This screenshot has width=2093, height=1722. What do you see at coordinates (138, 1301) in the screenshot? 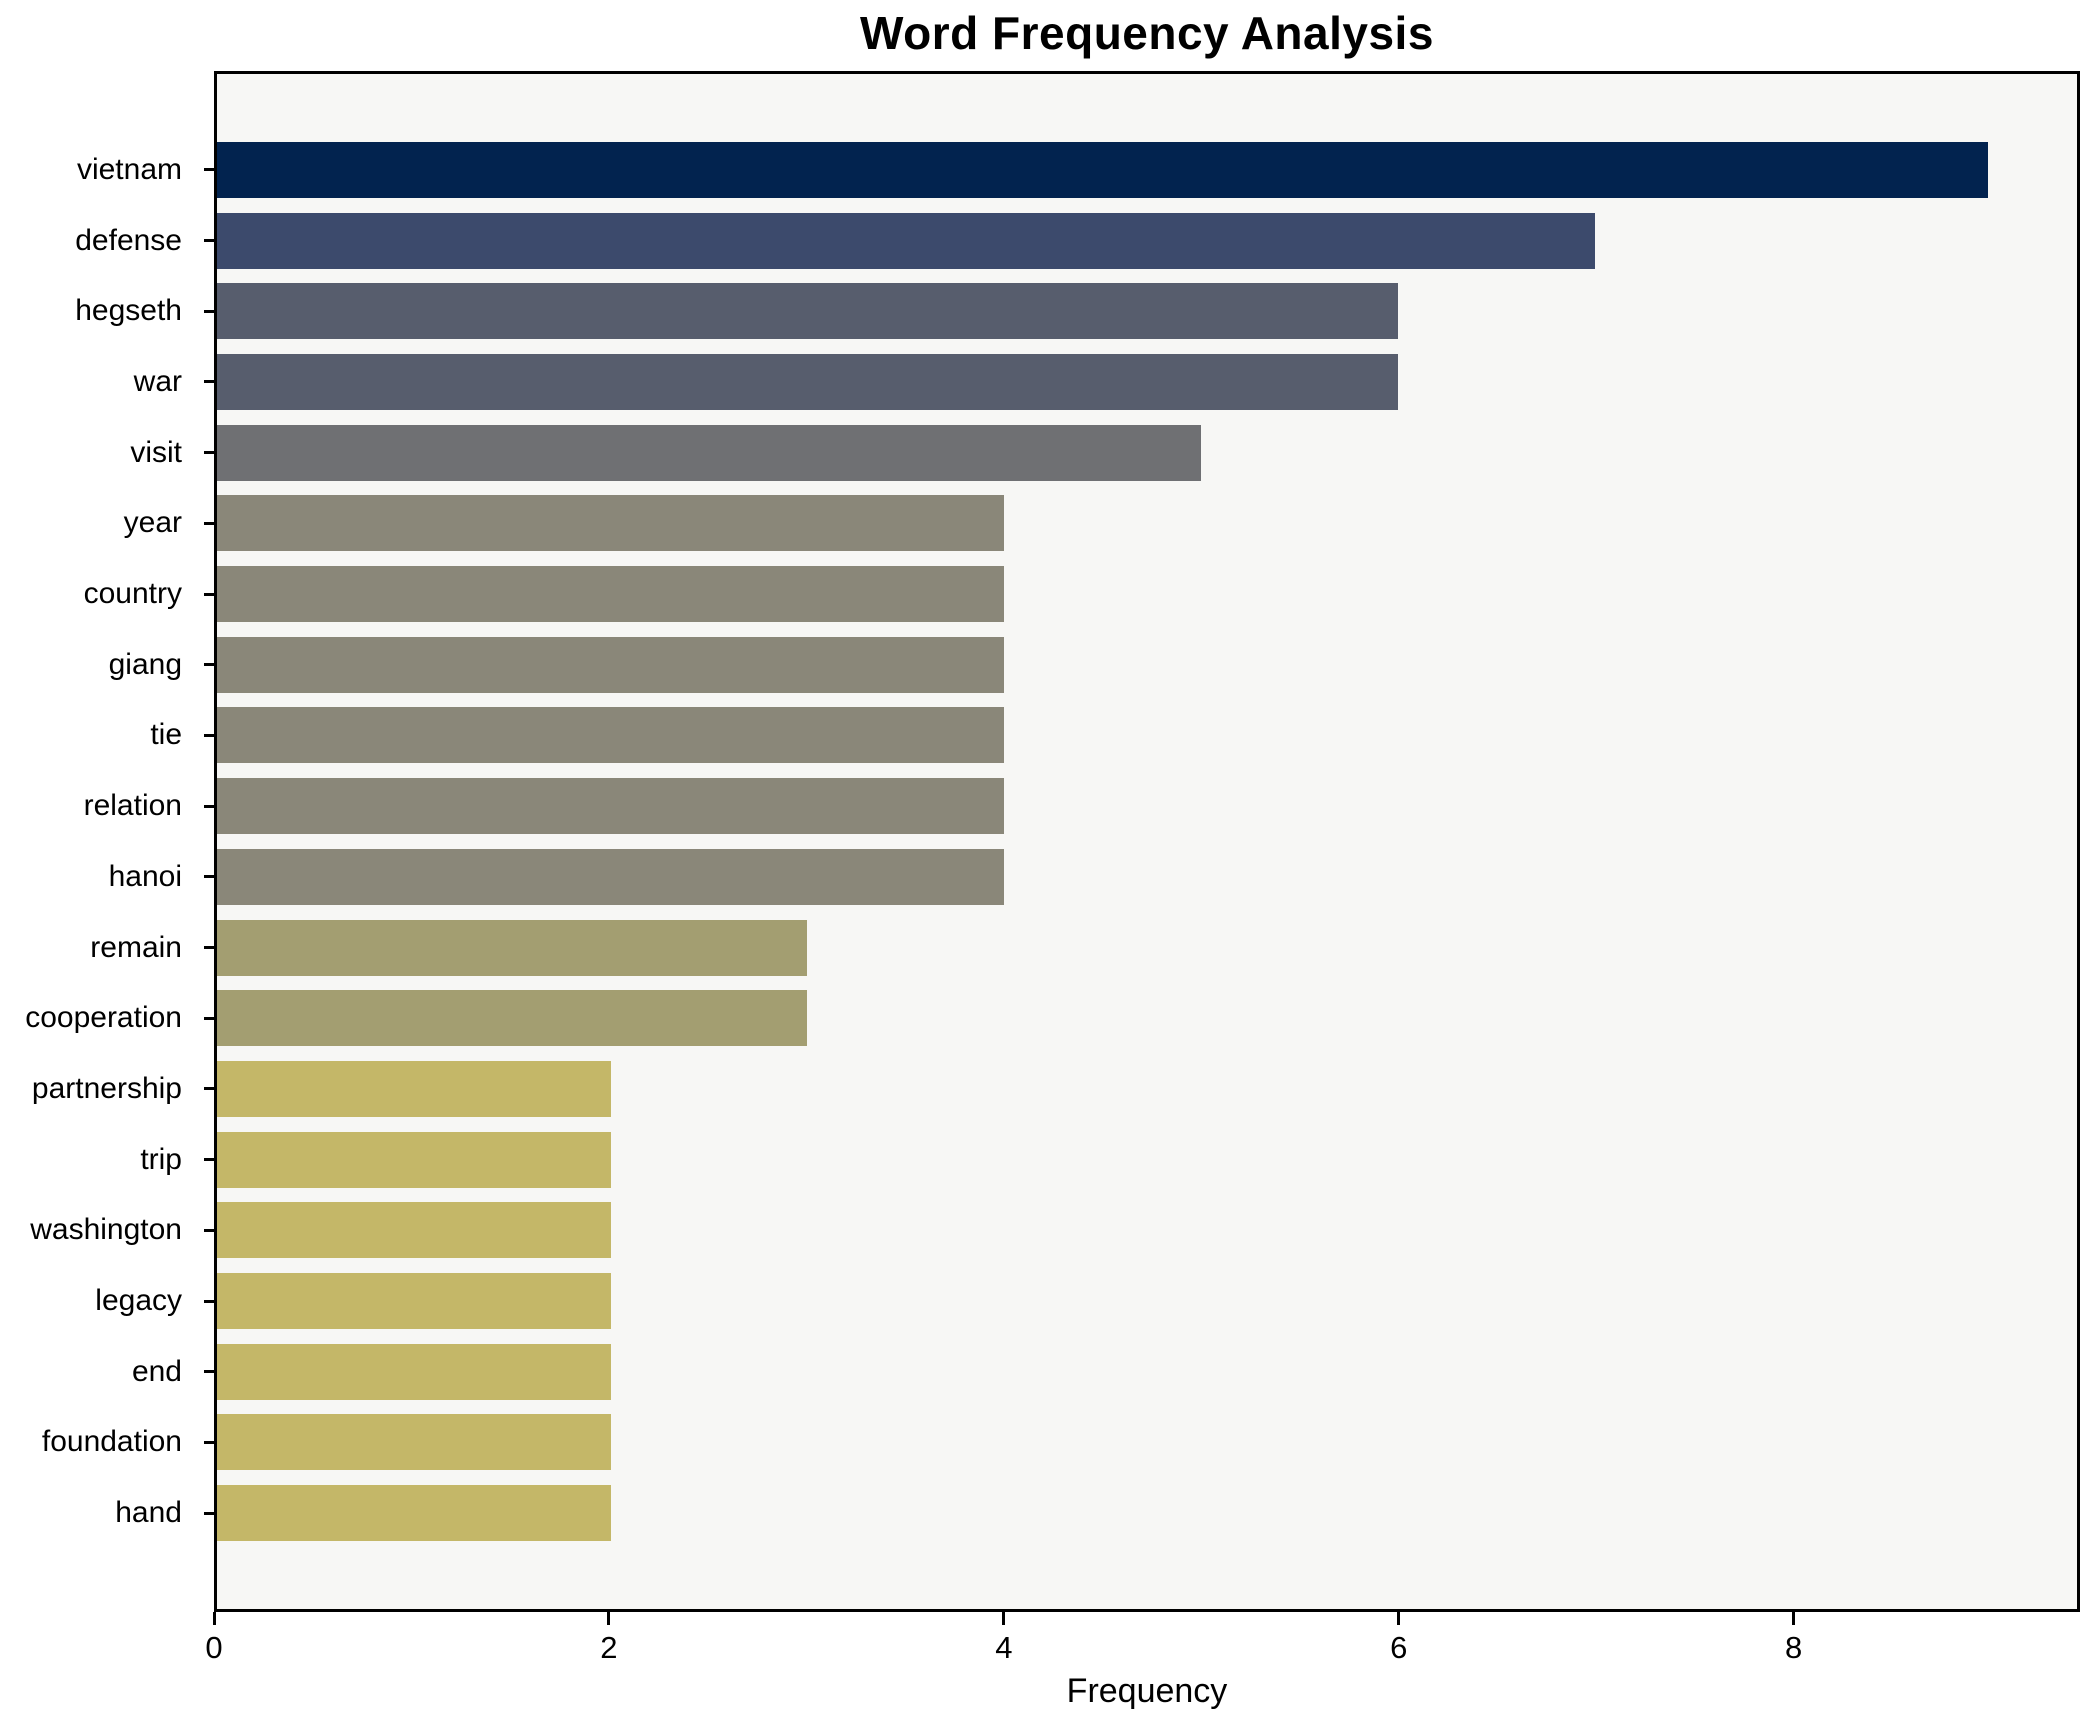
I see `y-axis-label: legacy` at bounding box center [138, 1301].